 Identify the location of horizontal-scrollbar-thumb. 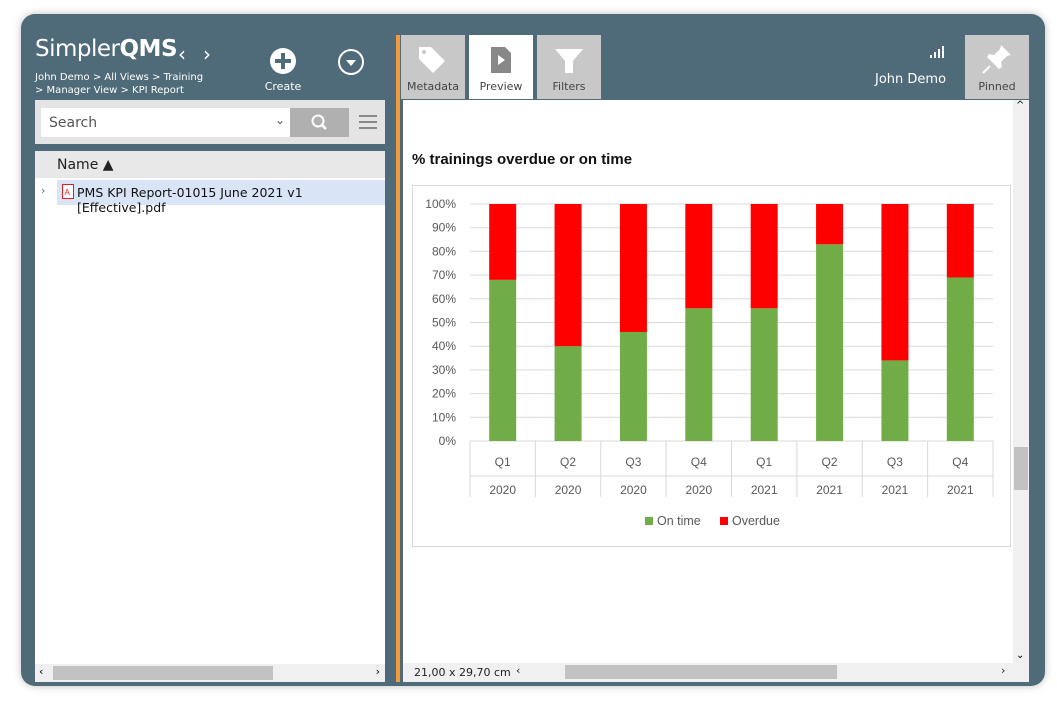
(701, 672).